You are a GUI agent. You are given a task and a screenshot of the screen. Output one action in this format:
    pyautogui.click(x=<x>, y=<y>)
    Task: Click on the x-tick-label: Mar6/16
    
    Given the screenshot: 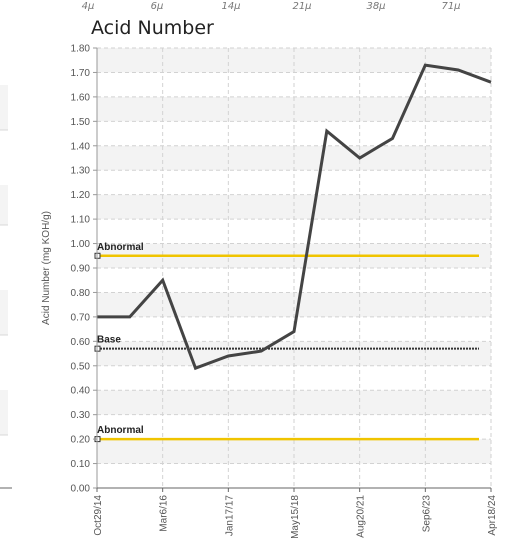 What is the action you would take?
    pyautogui.click(x=164, y=513)
    